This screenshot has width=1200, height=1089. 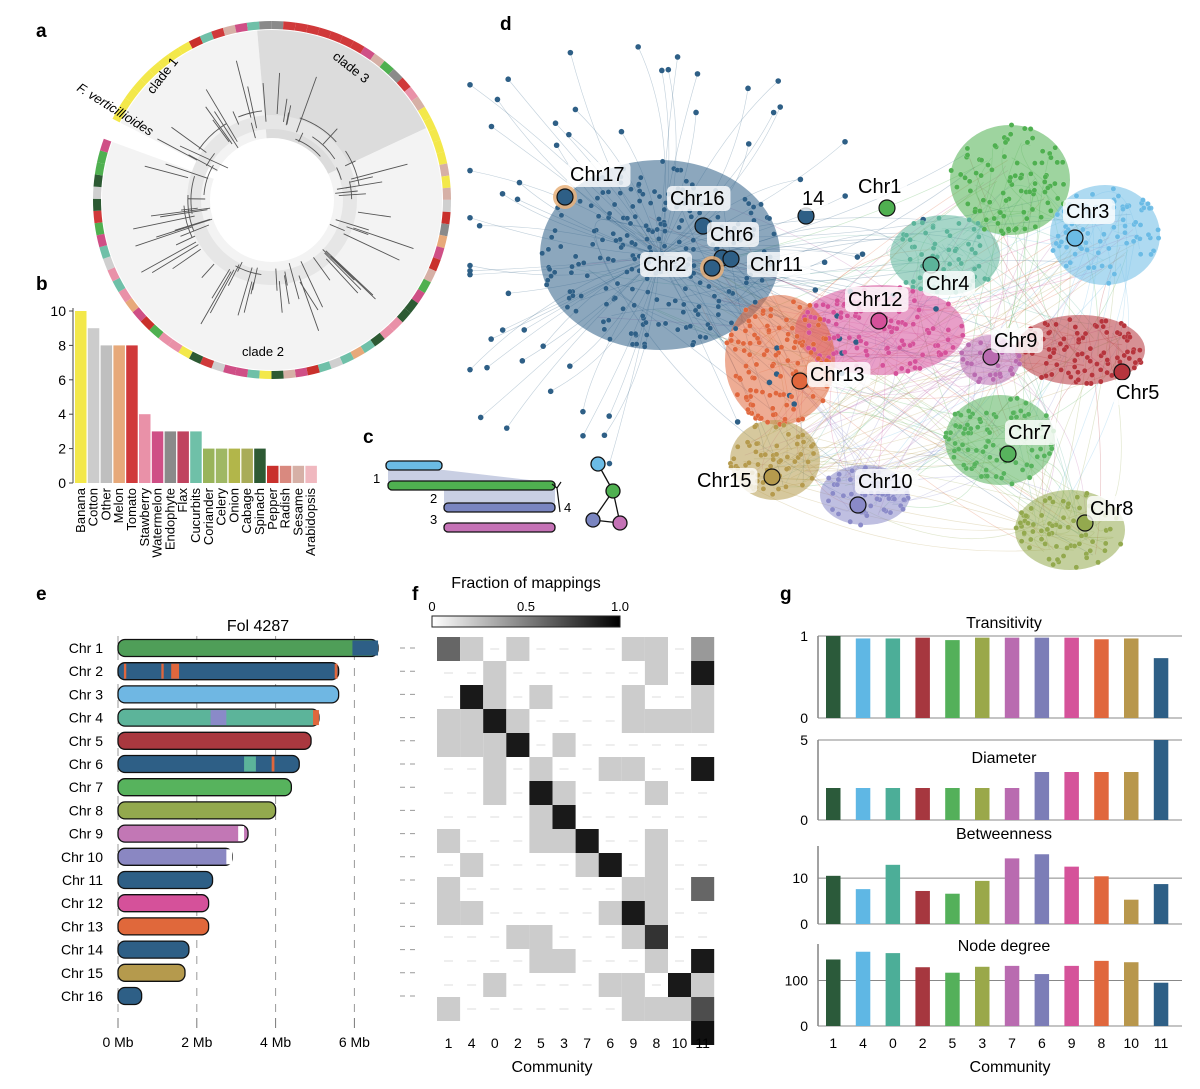 I want to click on b-bar-sesame, so click(x=298, y=474).